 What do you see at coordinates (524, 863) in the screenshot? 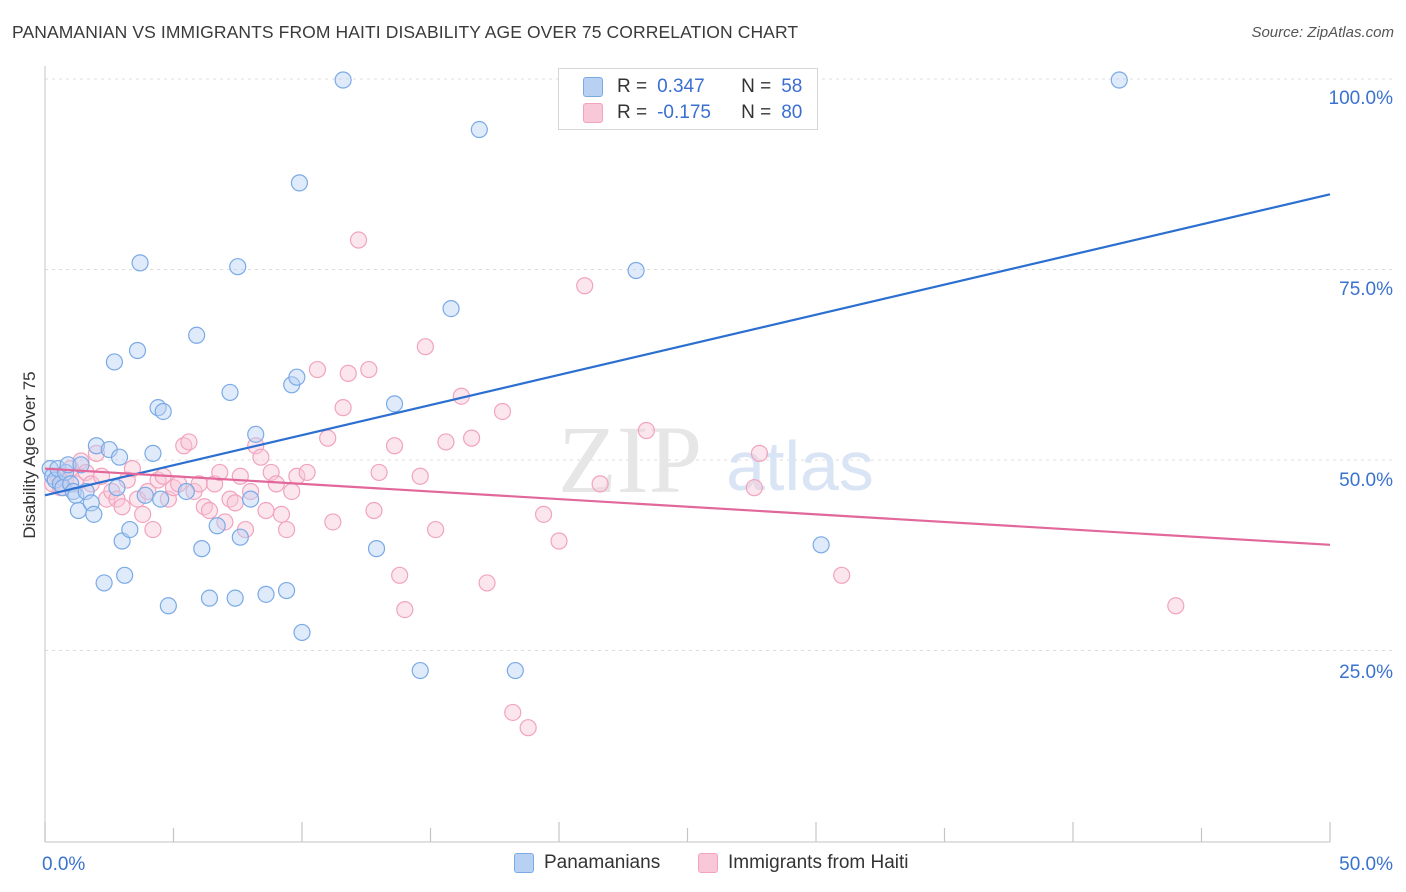
I see `bottom-legend-swatch-panamanians` at bounding box center [524, 863].